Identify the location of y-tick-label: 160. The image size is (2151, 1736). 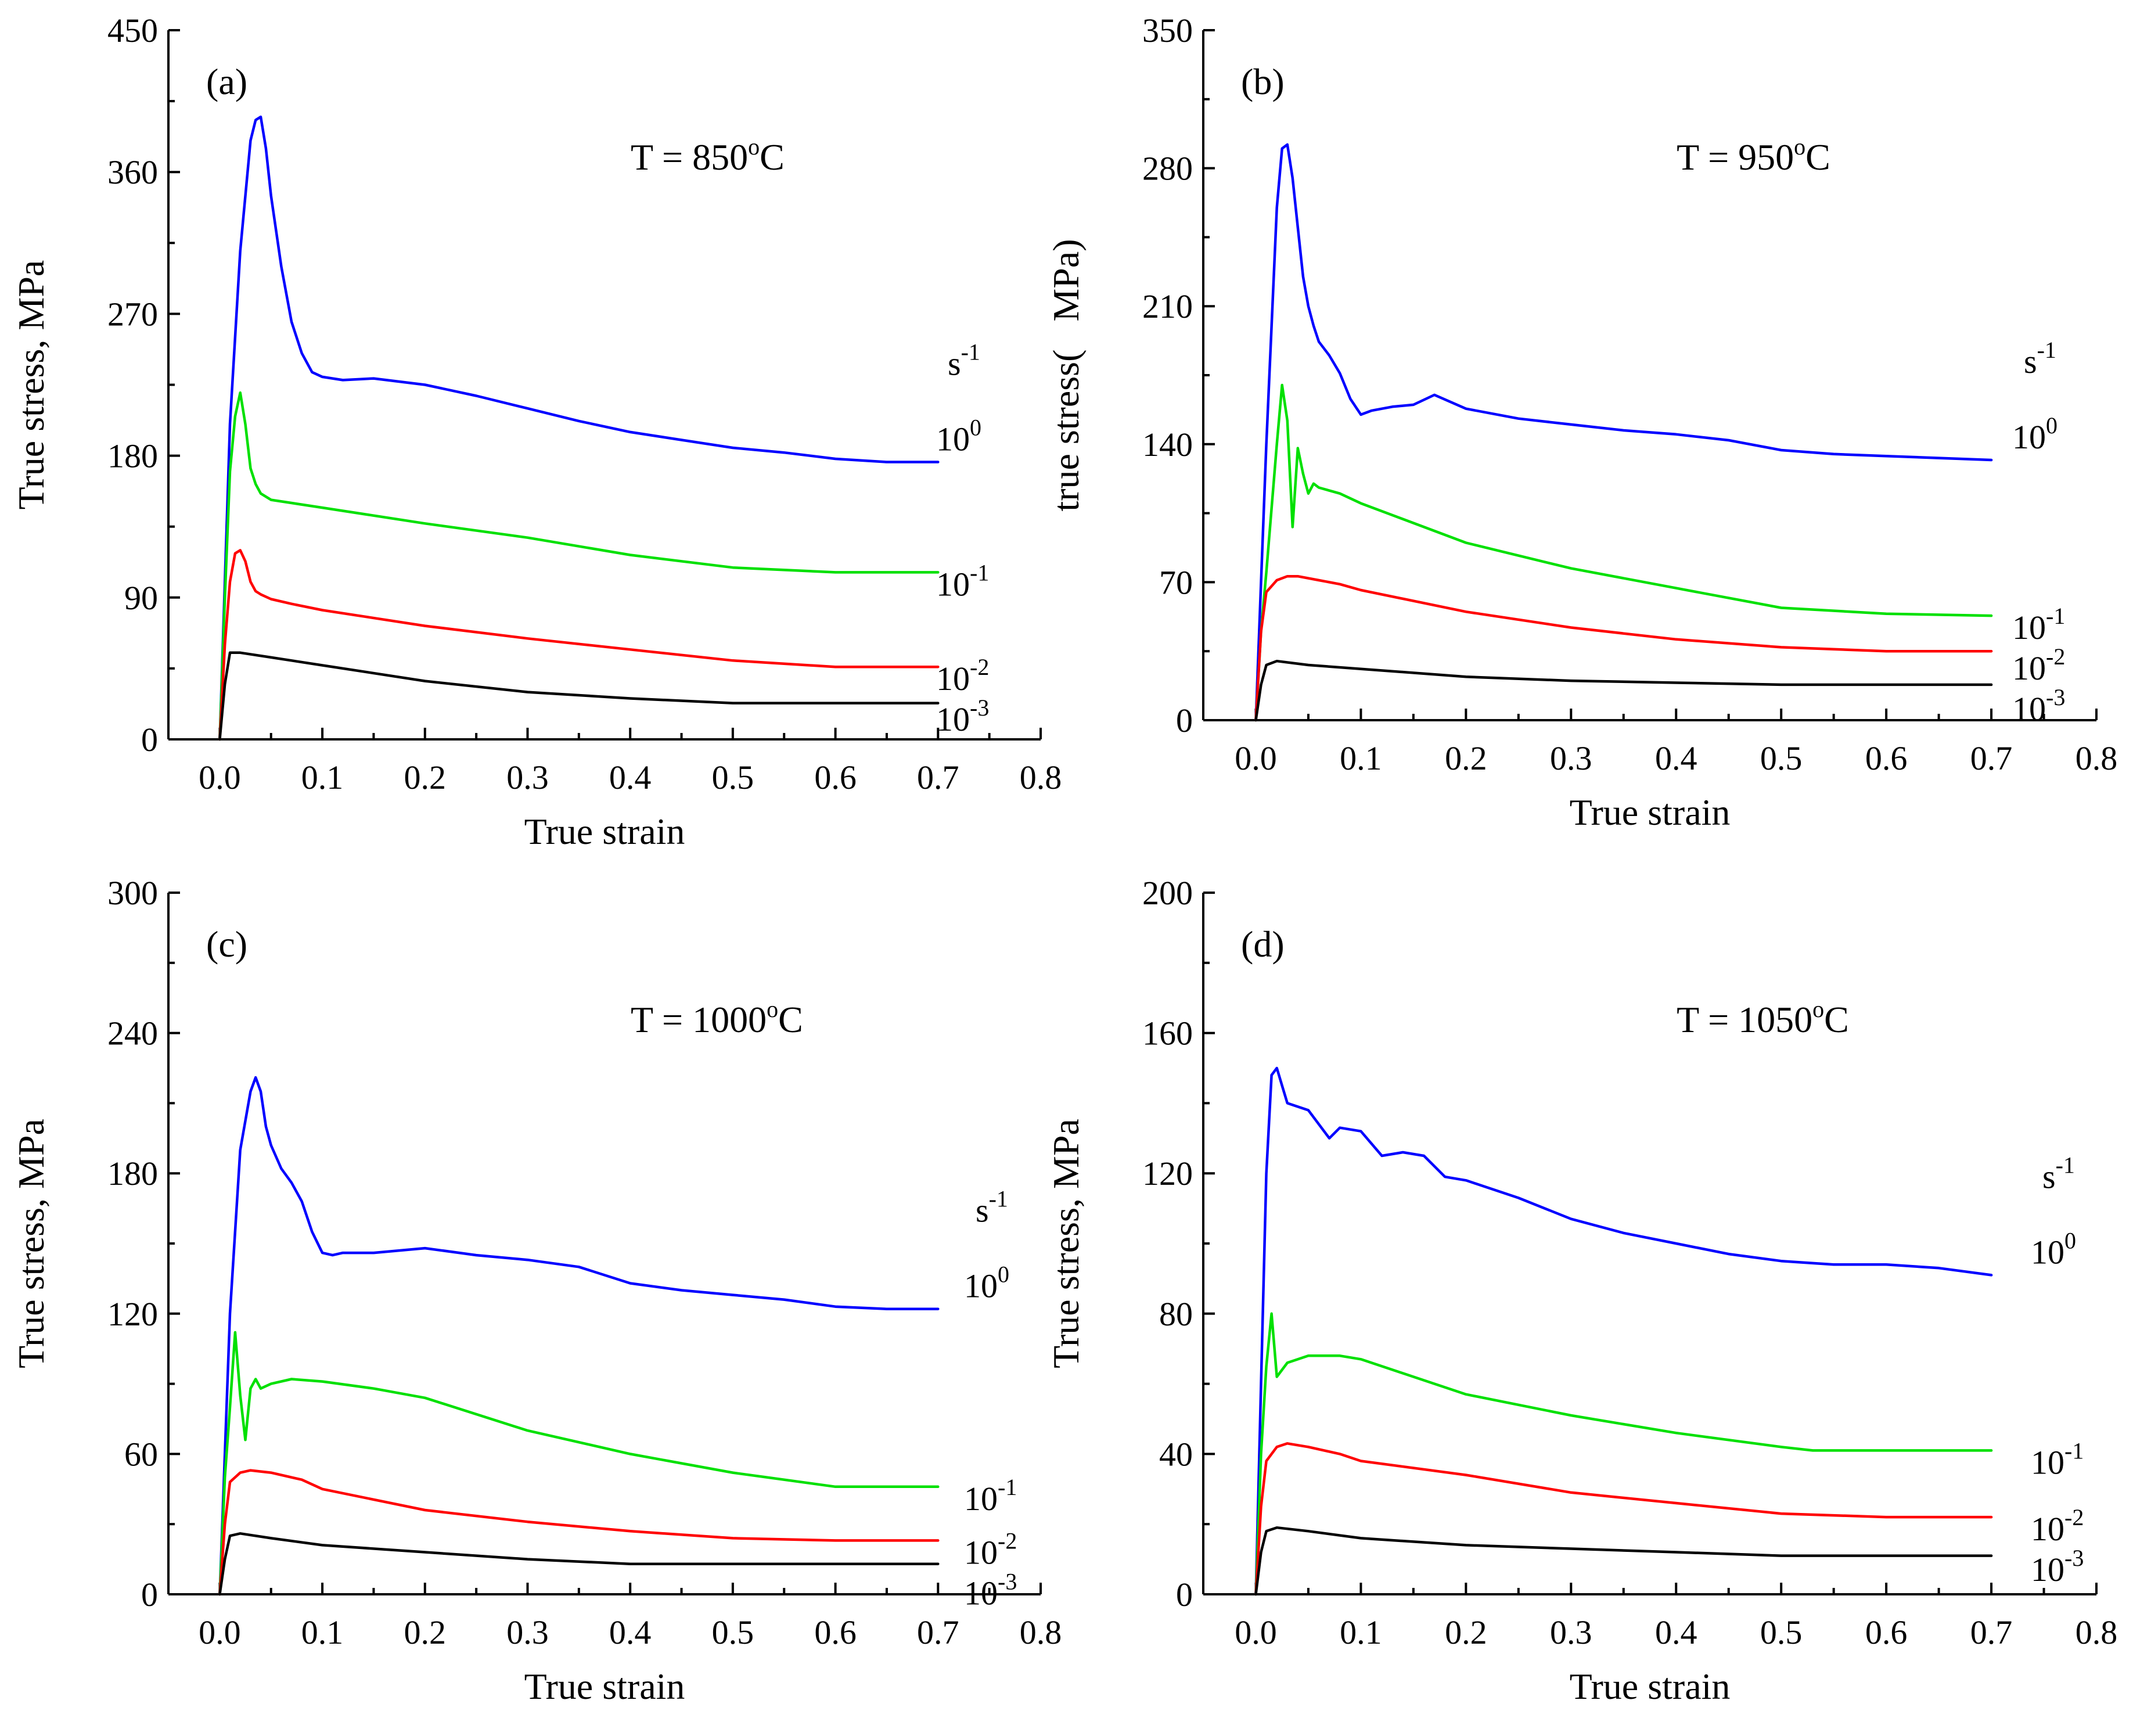
(1167, 1033).